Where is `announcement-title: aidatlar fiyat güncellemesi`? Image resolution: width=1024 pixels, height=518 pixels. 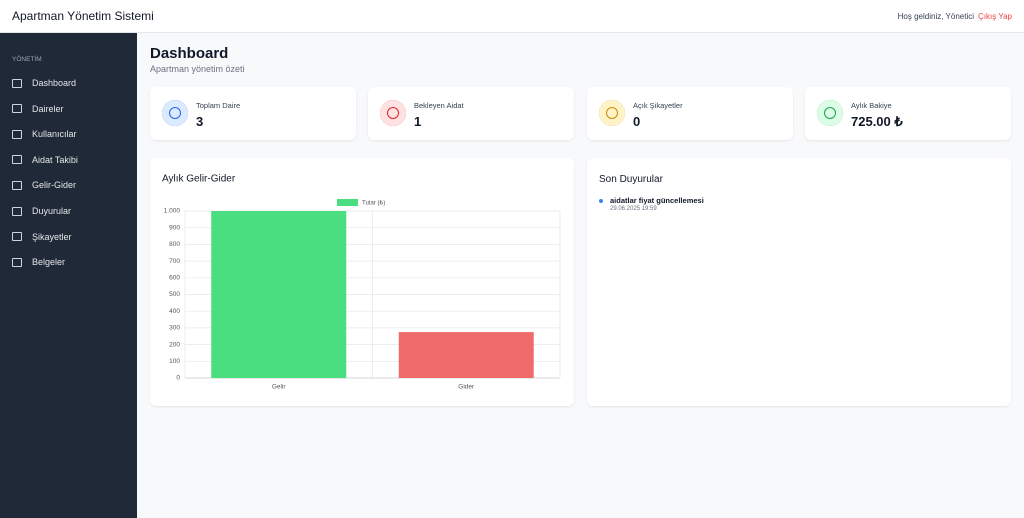 announcement-title: aidatlar fiyat güncellemesi is located at coordinates (657, 200).